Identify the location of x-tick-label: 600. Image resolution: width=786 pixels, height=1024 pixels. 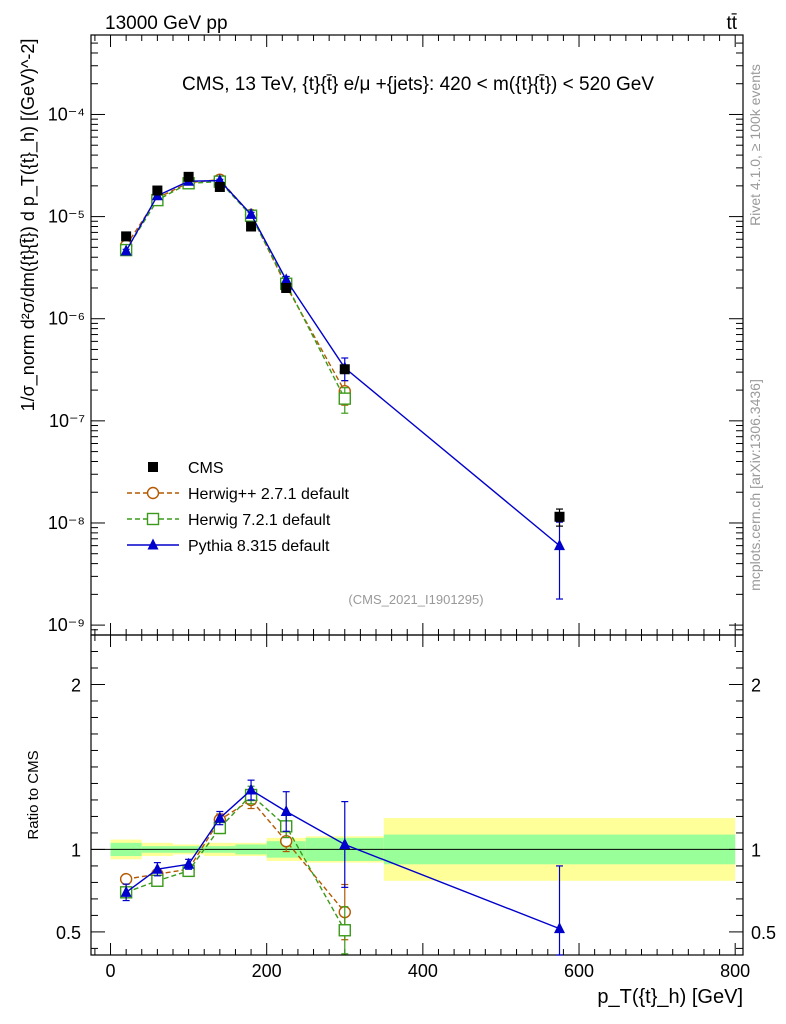
(579, 971).